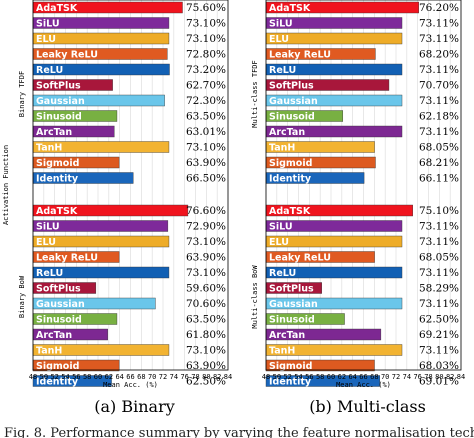 This screenshot has width=474, height=438. What do you see at coordinates (439, 366) in the screenshot?
I see `bar-value-label: 68.03%` at bounding box center [439, 366].